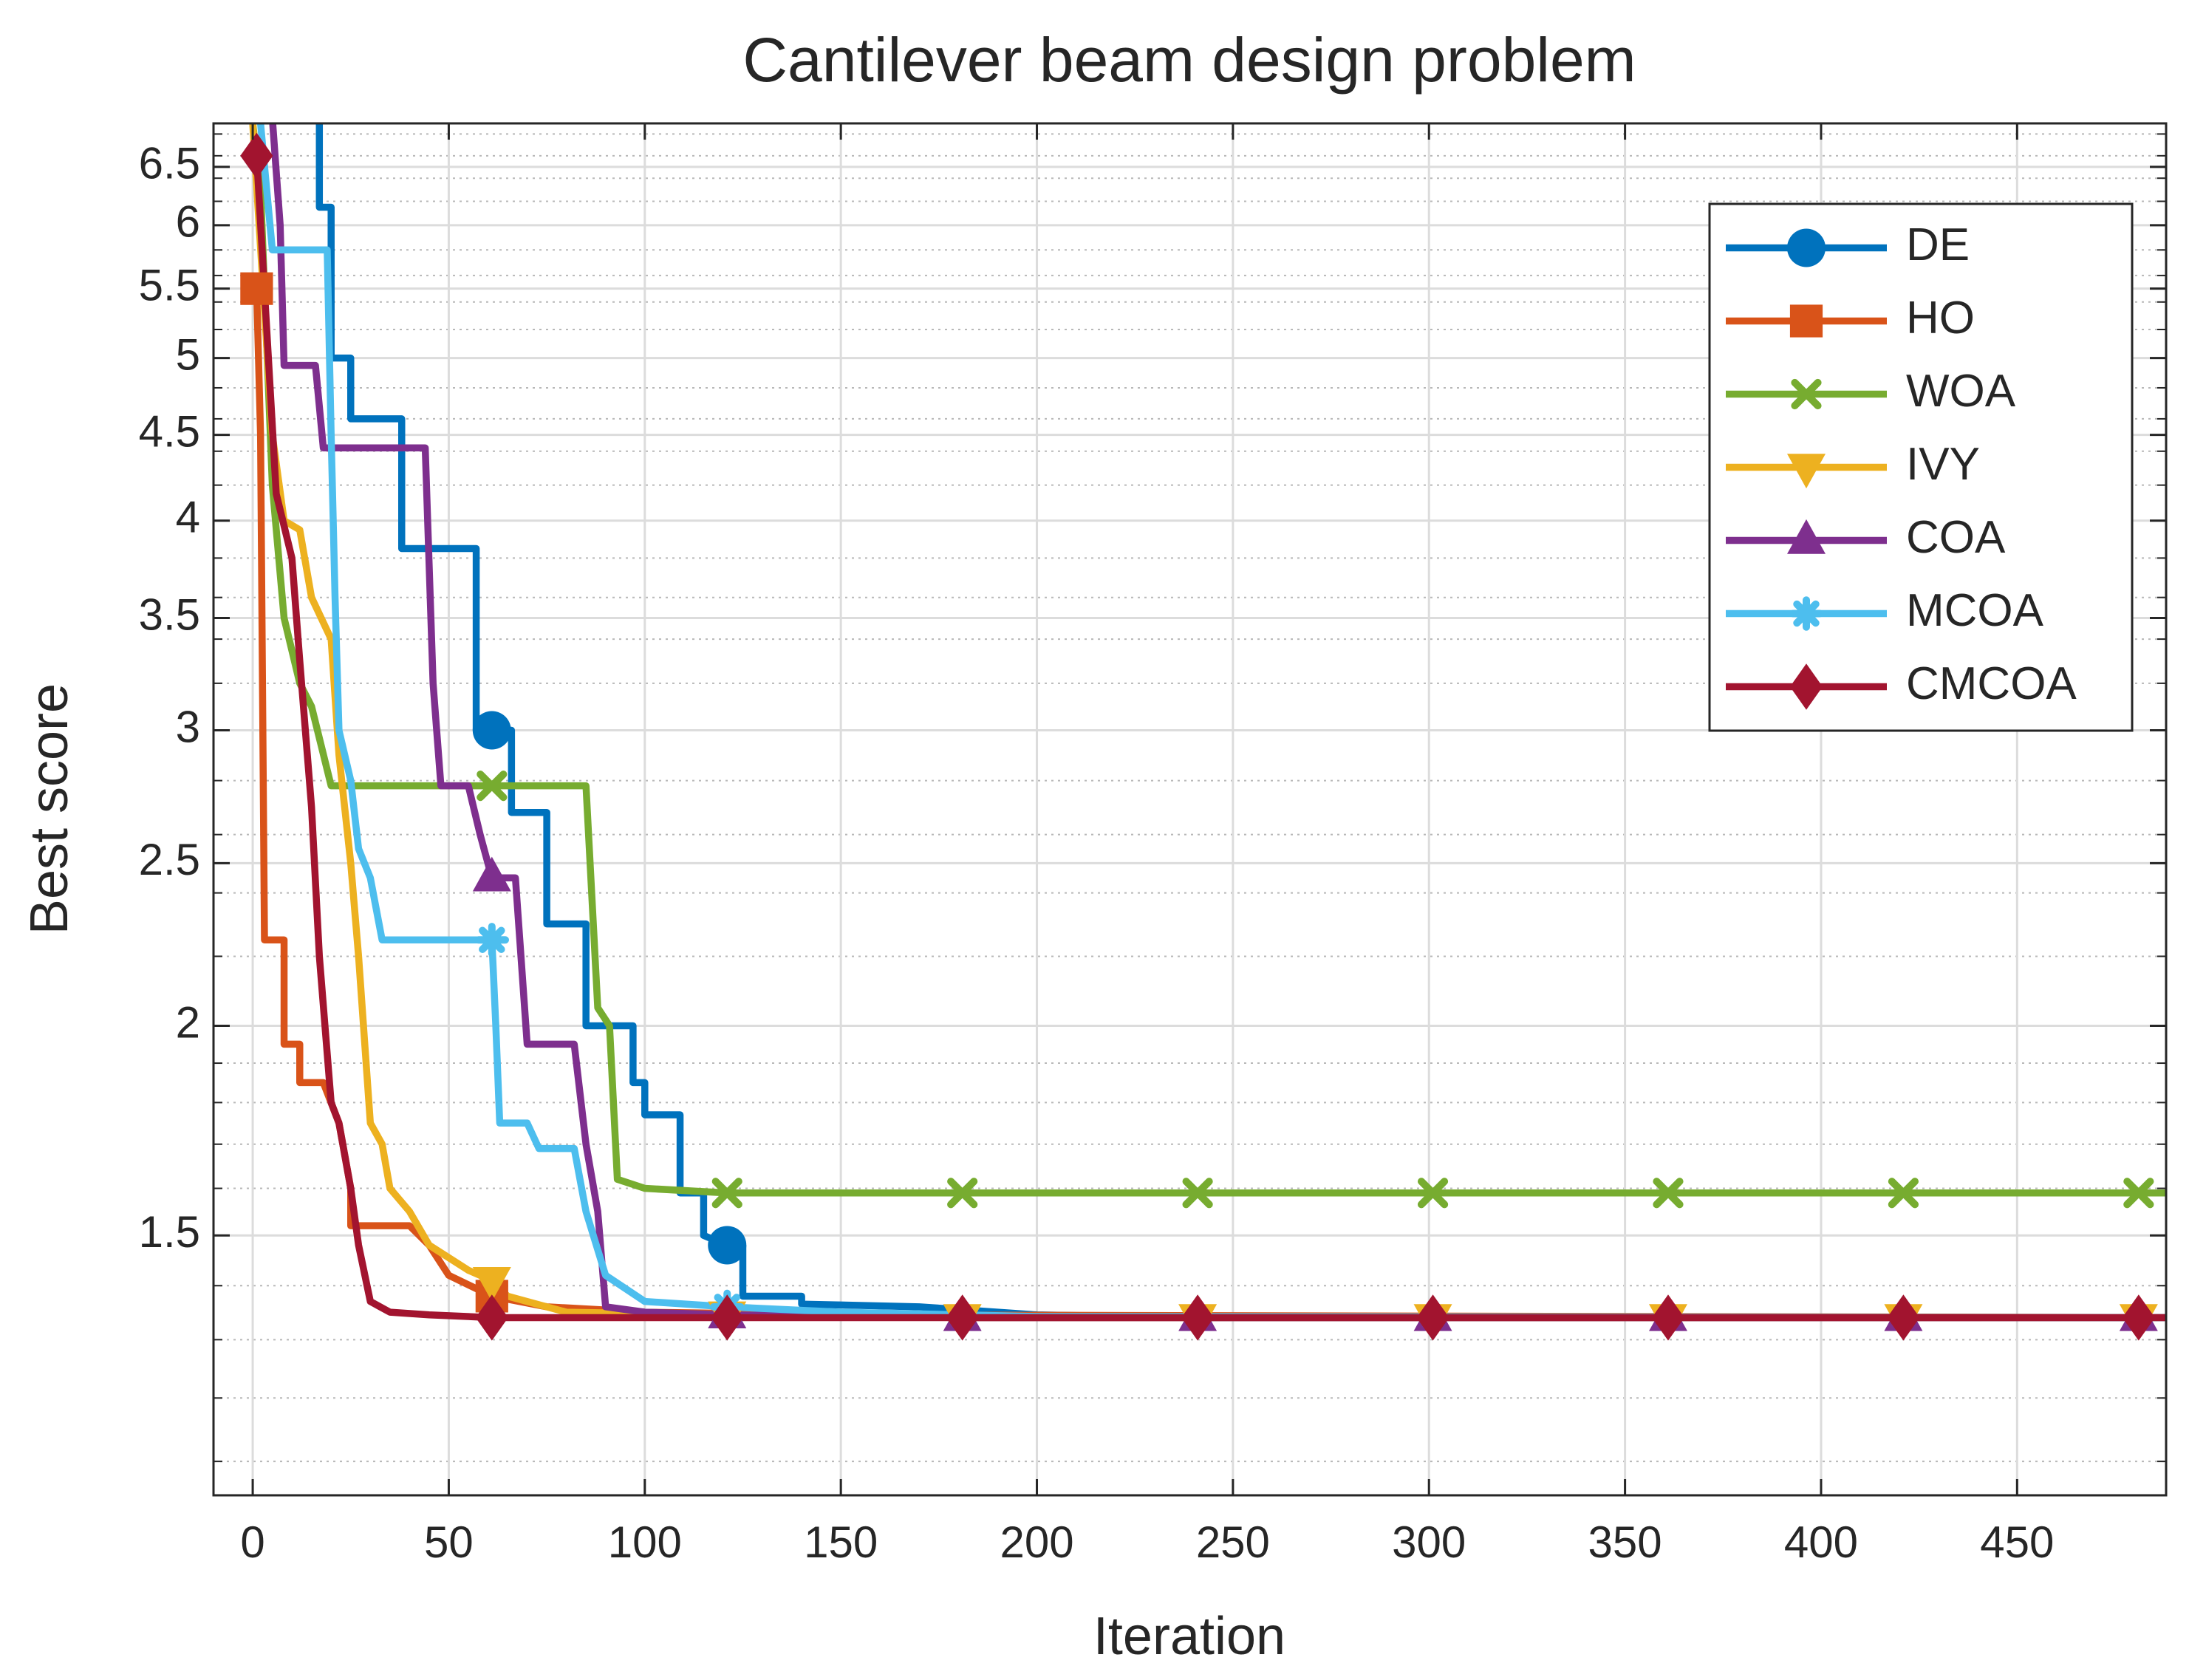  Describe the element at coordinates (645, 1542) in the screenshot. I see `x-tick-label: 100` at that location.